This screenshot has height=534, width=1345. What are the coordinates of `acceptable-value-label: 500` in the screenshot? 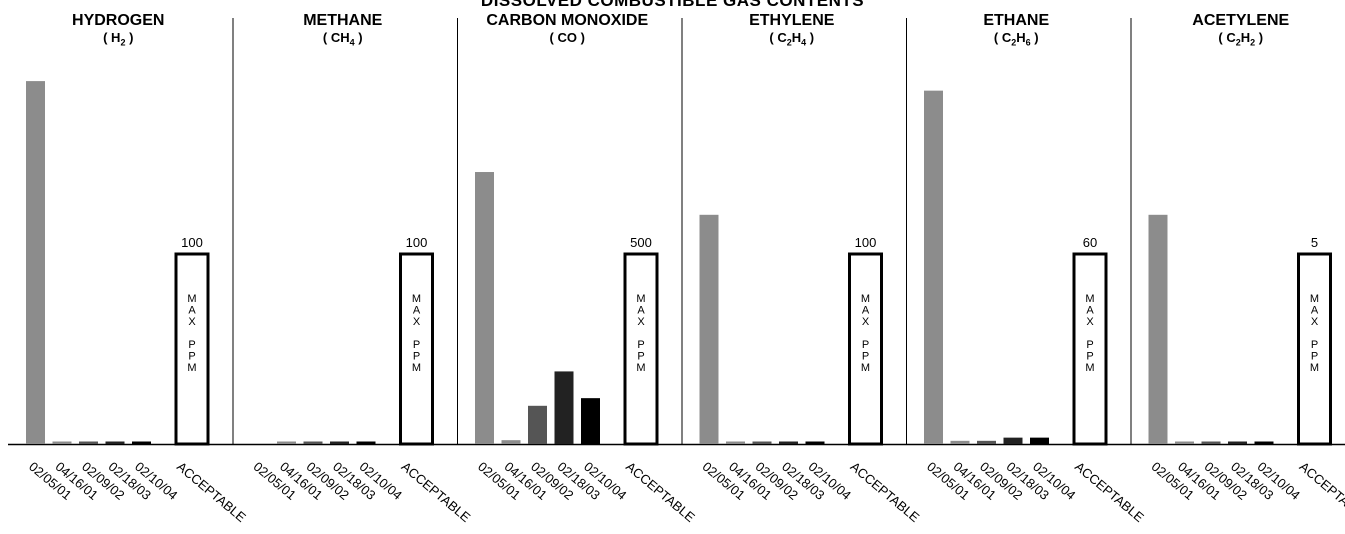 It's located at (641, 242).